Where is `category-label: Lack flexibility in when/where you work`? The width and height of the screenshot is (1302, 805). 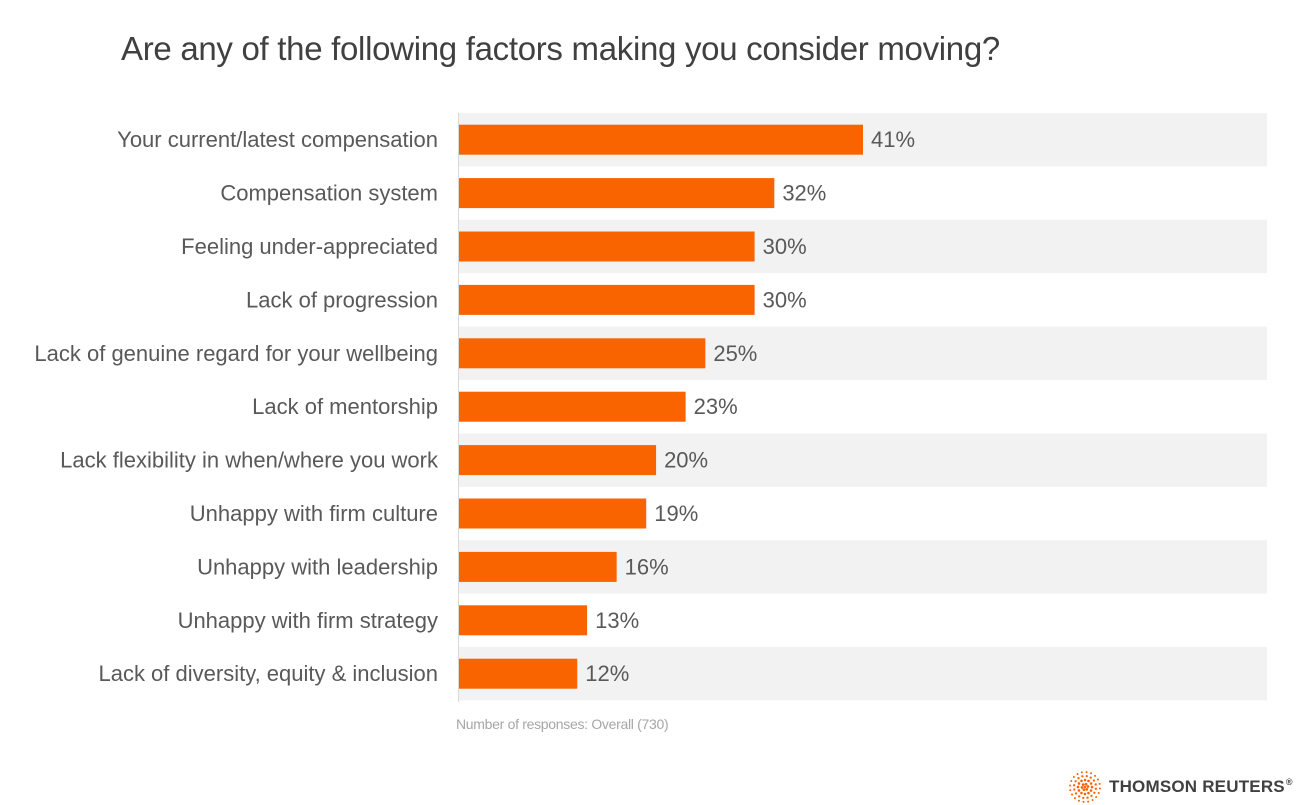 category-label: Lack flexibility in when/where you work is located at coordinates (249, 460).